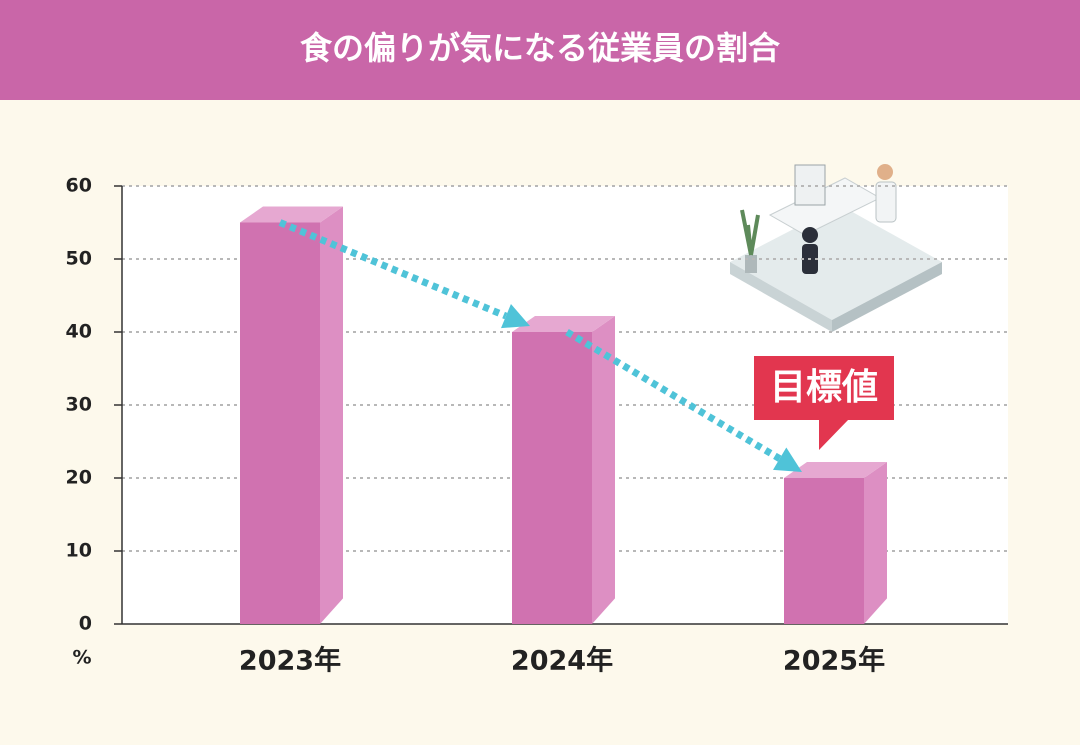 The width and height of the screenshot is (1080, 745). Describe the element at coordinates (834, 661) in the screenshot. I see `x-tick-label: 2025年` at that location.